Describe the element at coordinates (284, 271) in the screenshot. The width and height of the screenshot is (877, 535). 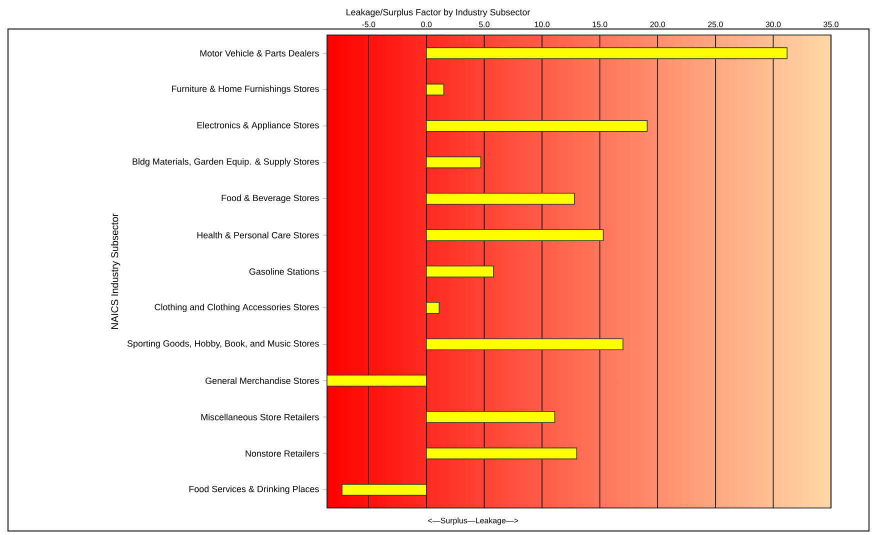
I see `y-tick-label: Gasoline Stations` at that location.